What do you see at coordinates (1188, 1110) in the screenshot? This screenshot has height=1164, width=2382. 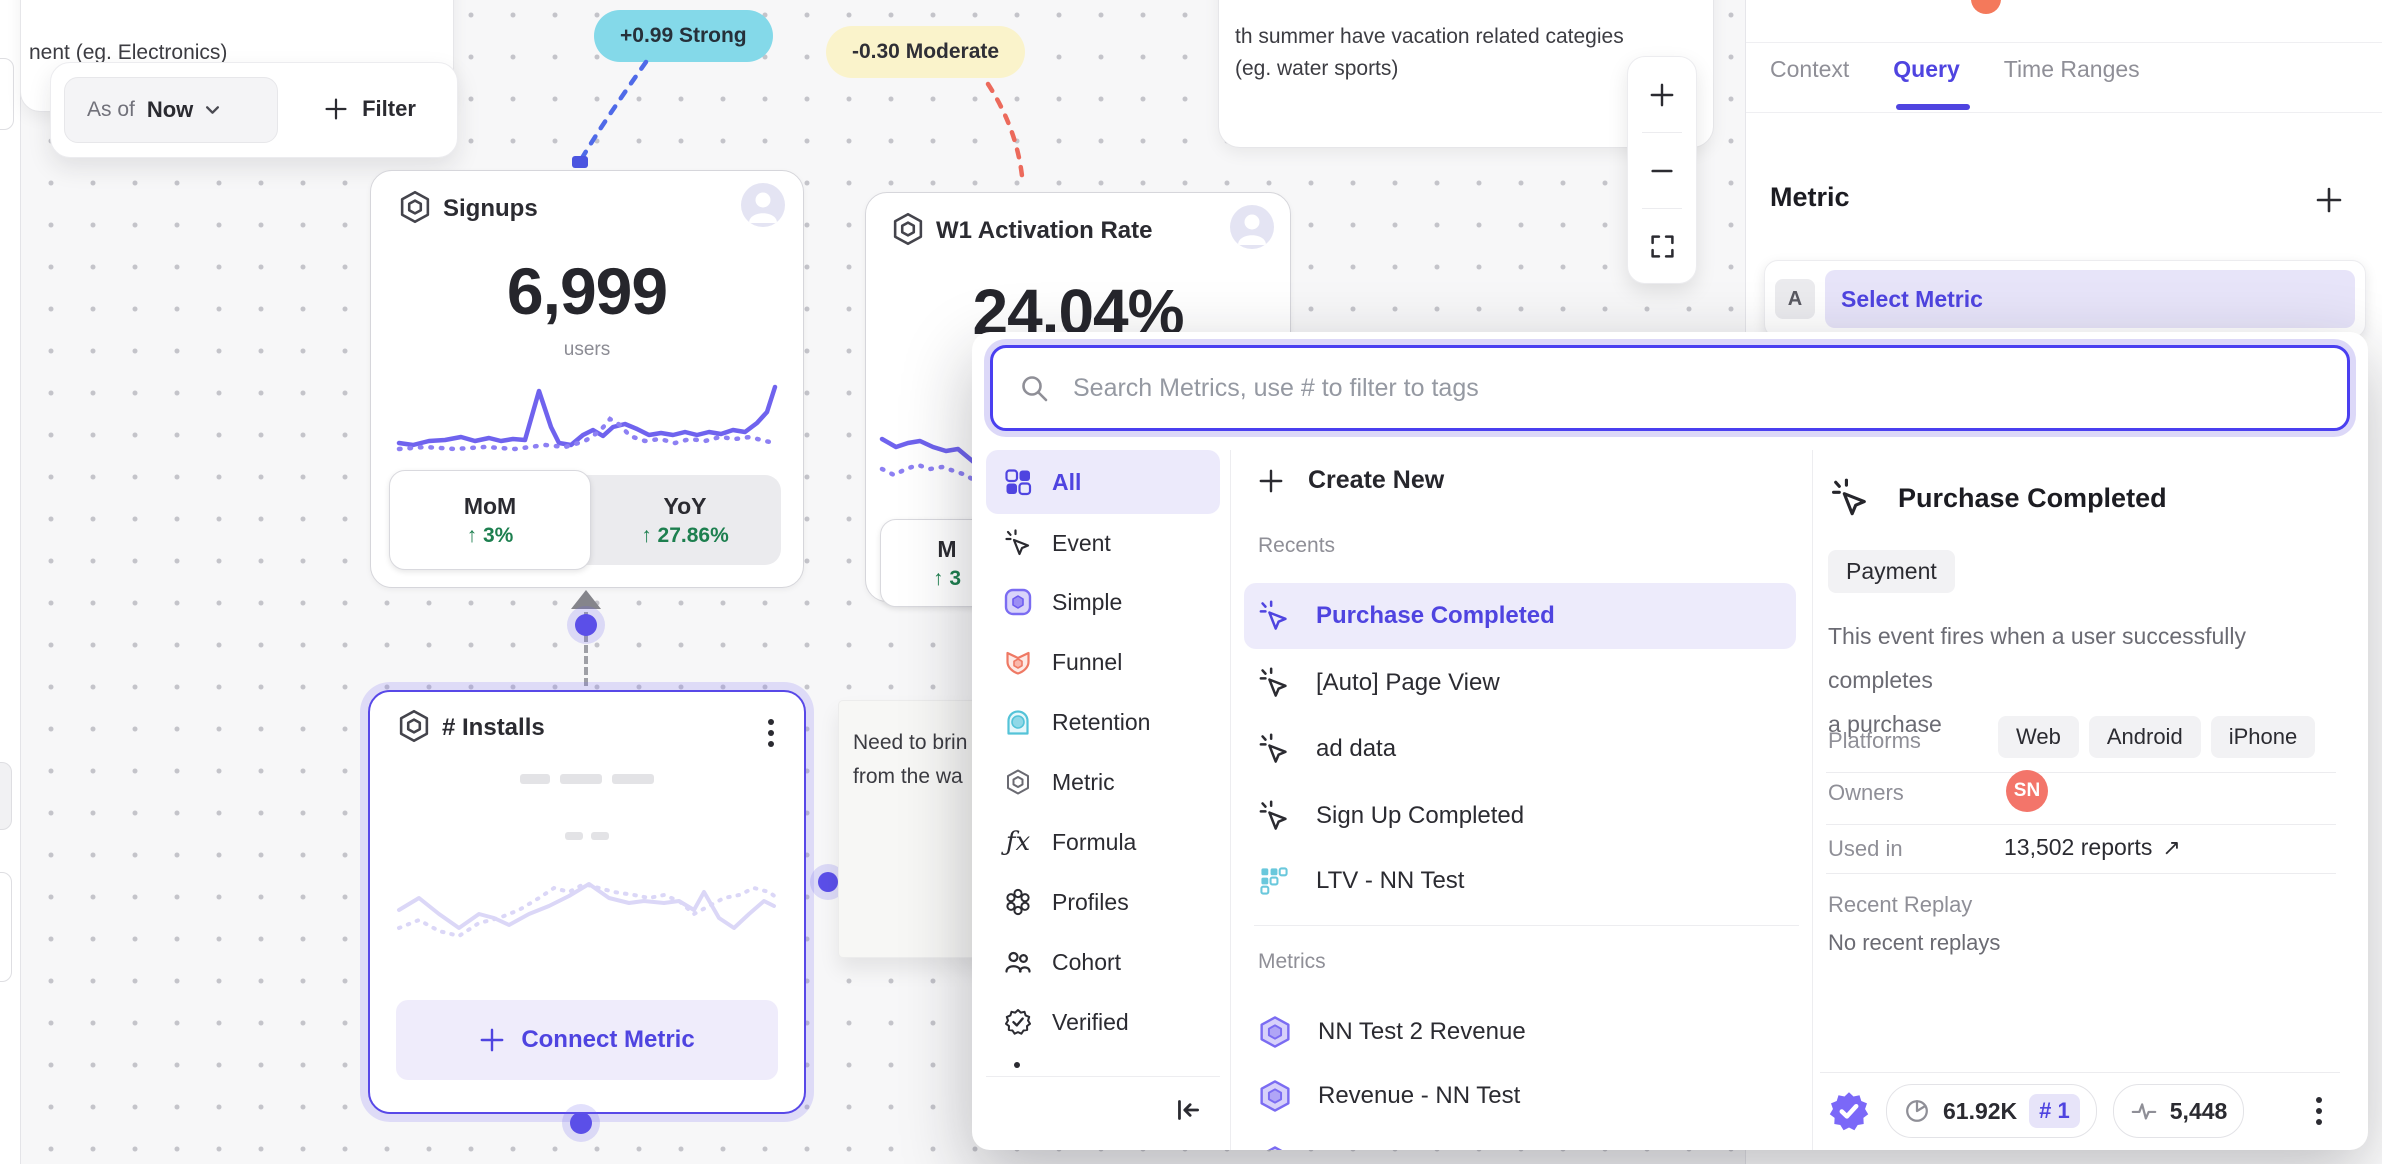 I see `collapse-panel-icon` at bounding box center [1188, 1110].